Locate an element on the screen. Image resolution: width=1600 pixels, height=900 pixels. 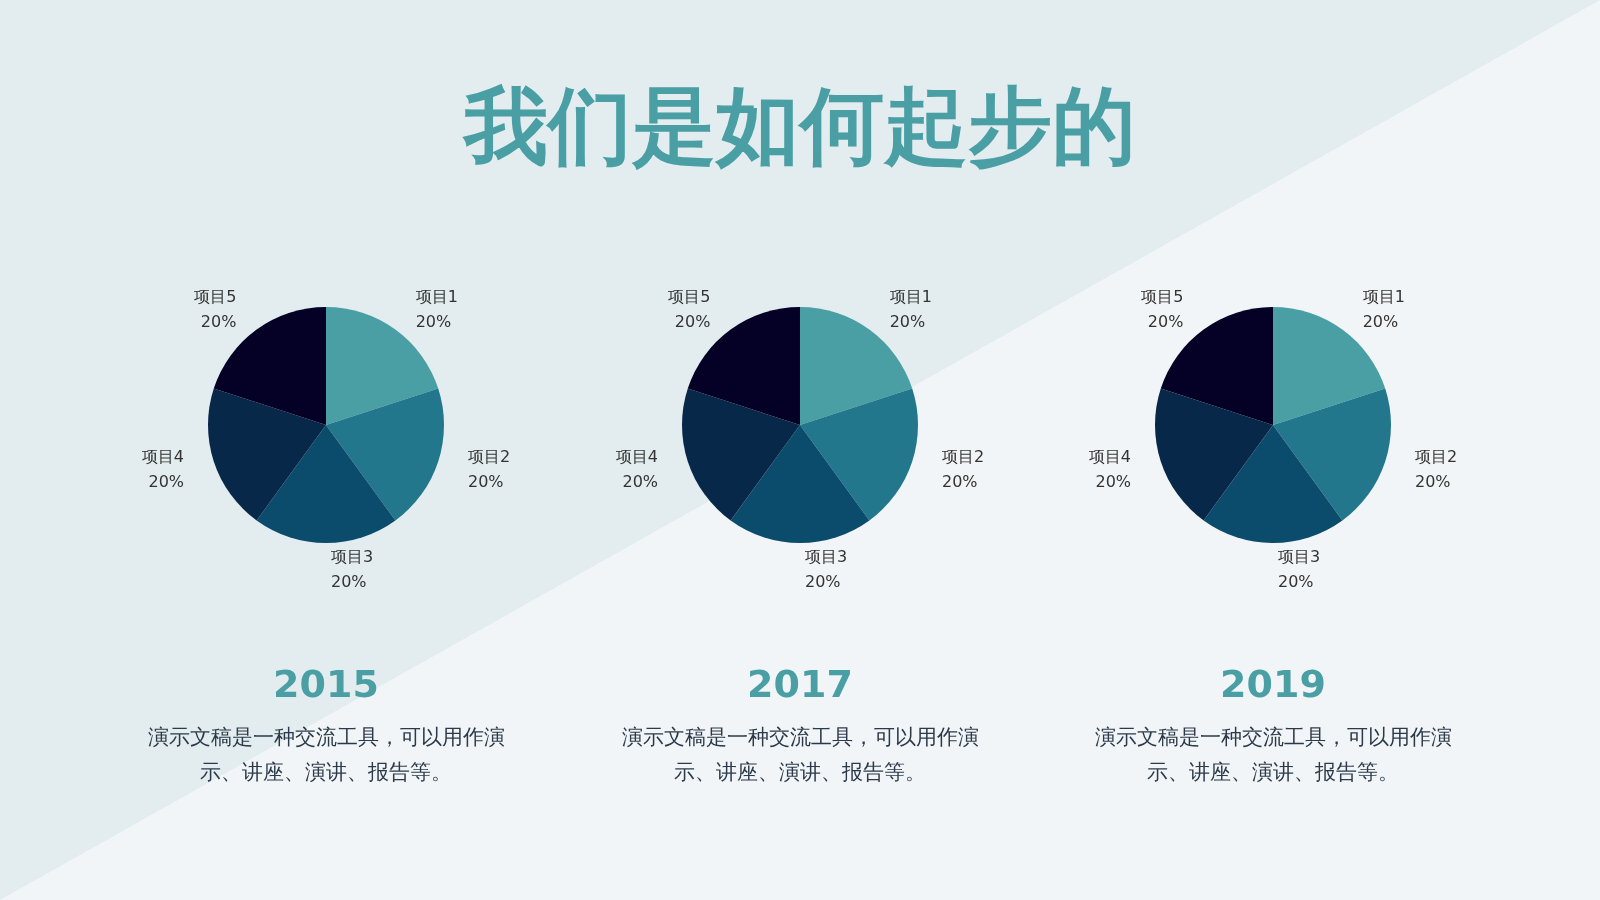
text: 我们是如何起步的 is located at coordinates (799, 126).